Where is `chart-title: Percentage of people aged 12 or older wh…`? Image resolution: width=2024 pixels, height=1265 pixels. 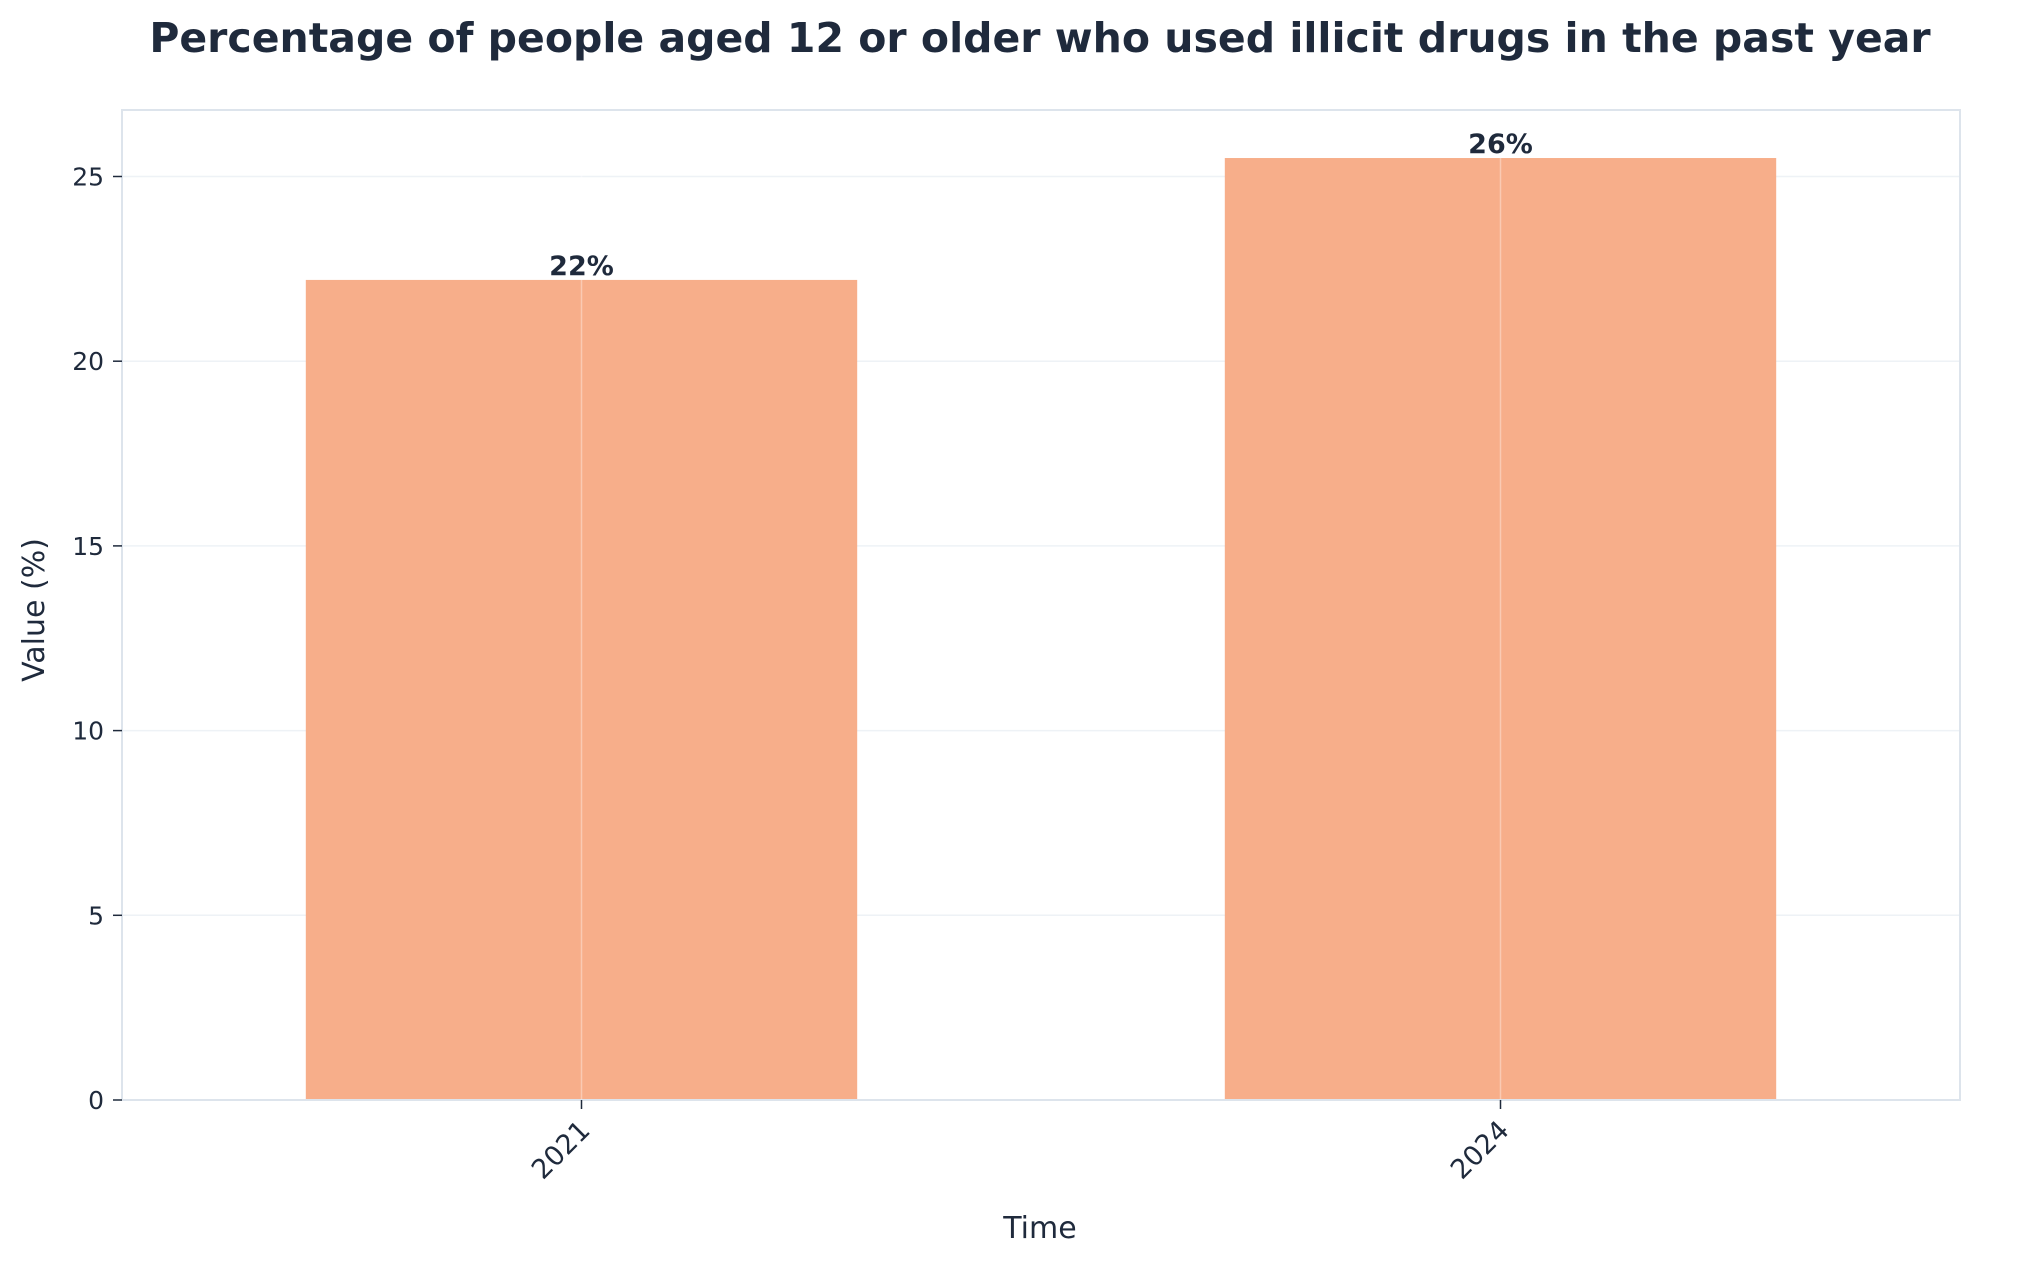 chart-title: Percentage of people aged 12 or older wh… is located at coordinates (1040, 38).